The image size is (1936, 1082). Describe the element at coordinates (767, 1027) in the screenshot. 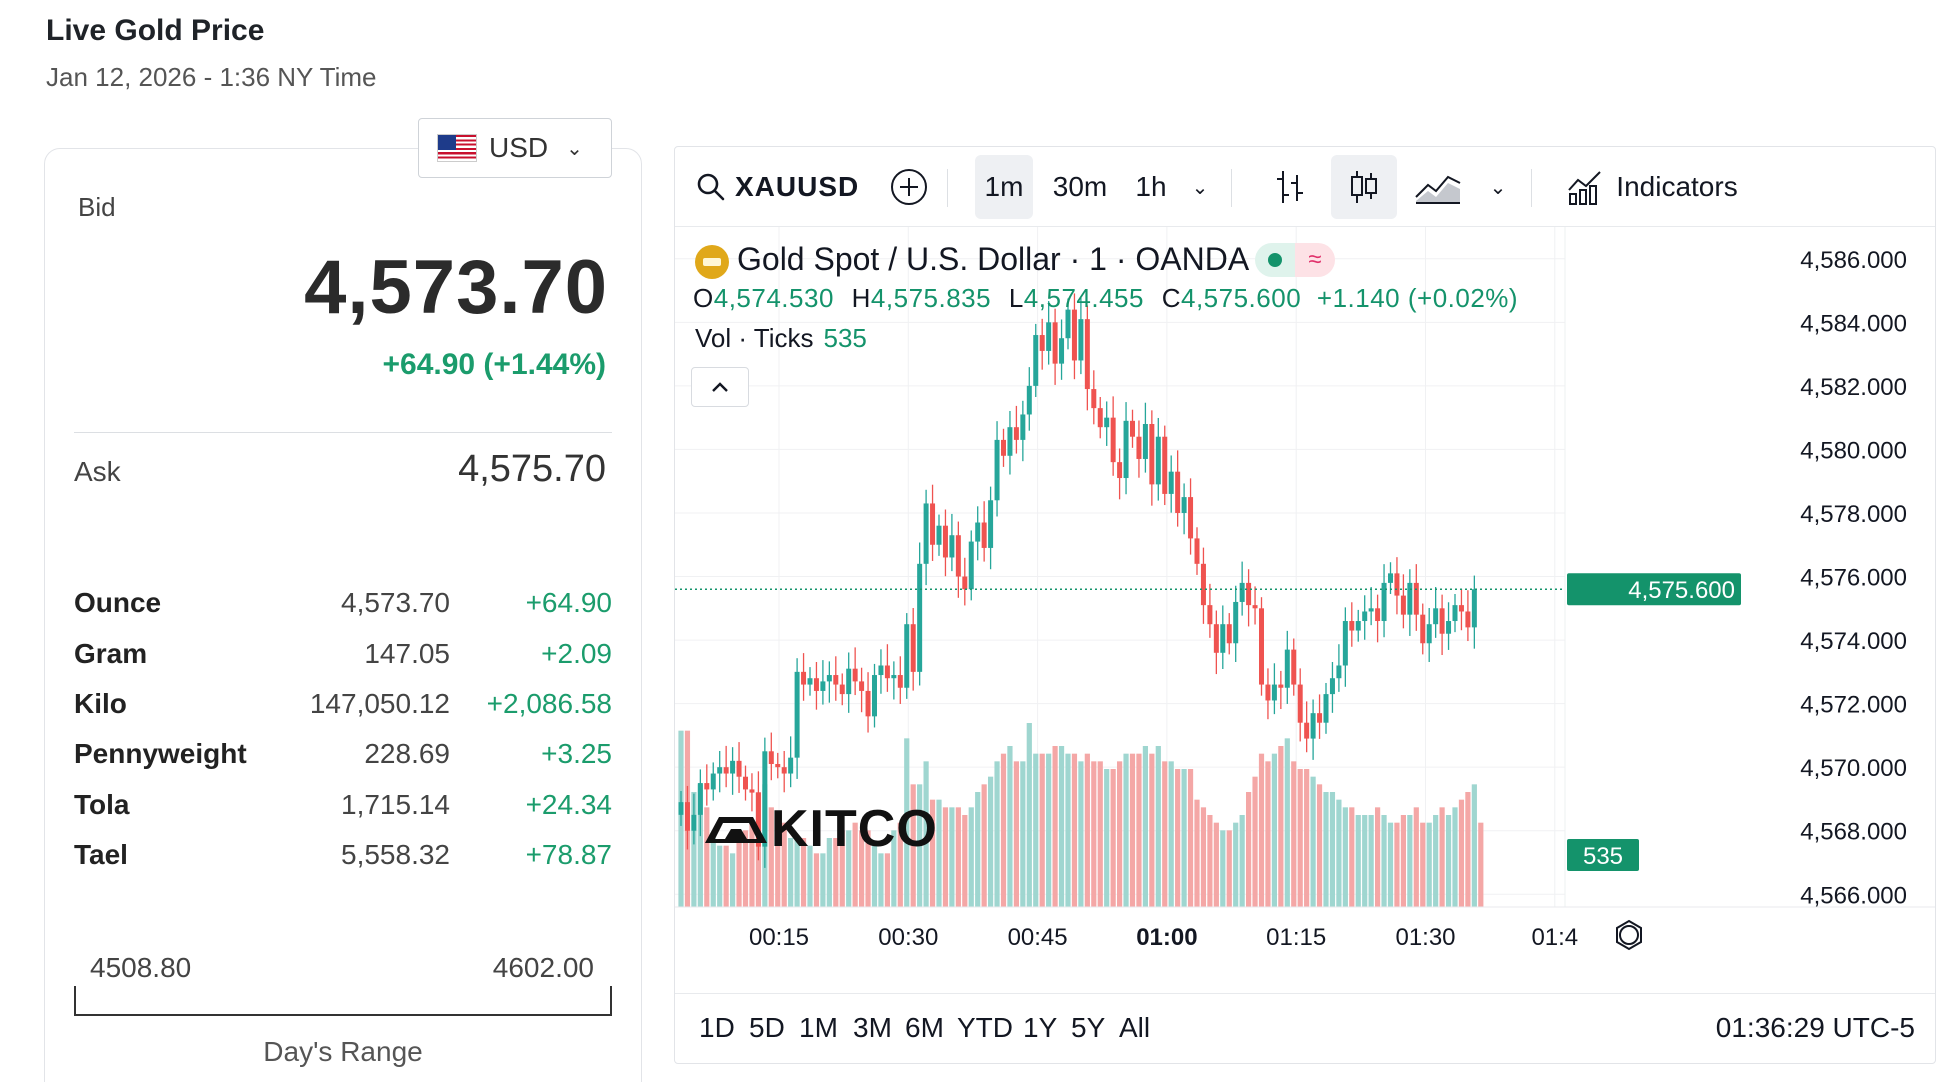

I see `range-5d: 5D` at that location.